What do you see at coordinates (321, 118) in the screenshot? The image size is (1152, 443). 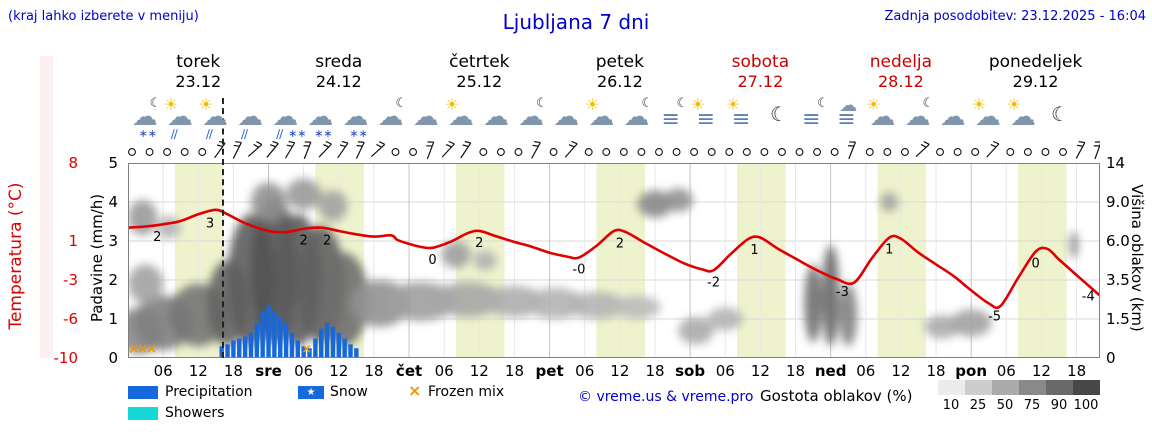 I see `weather-icon-cloud-snow: ☁ ∗∗` at bounding box center [321, 118].